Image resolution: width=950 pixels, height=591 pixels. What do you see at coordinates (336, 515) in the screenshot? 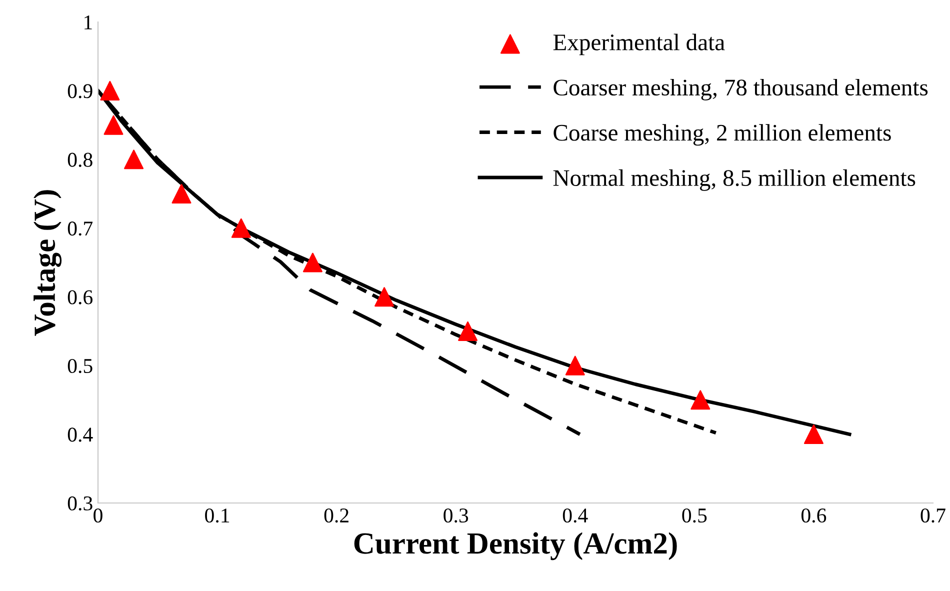
I see `x-tick-label: 0.2` at bounding box center [336, 515].